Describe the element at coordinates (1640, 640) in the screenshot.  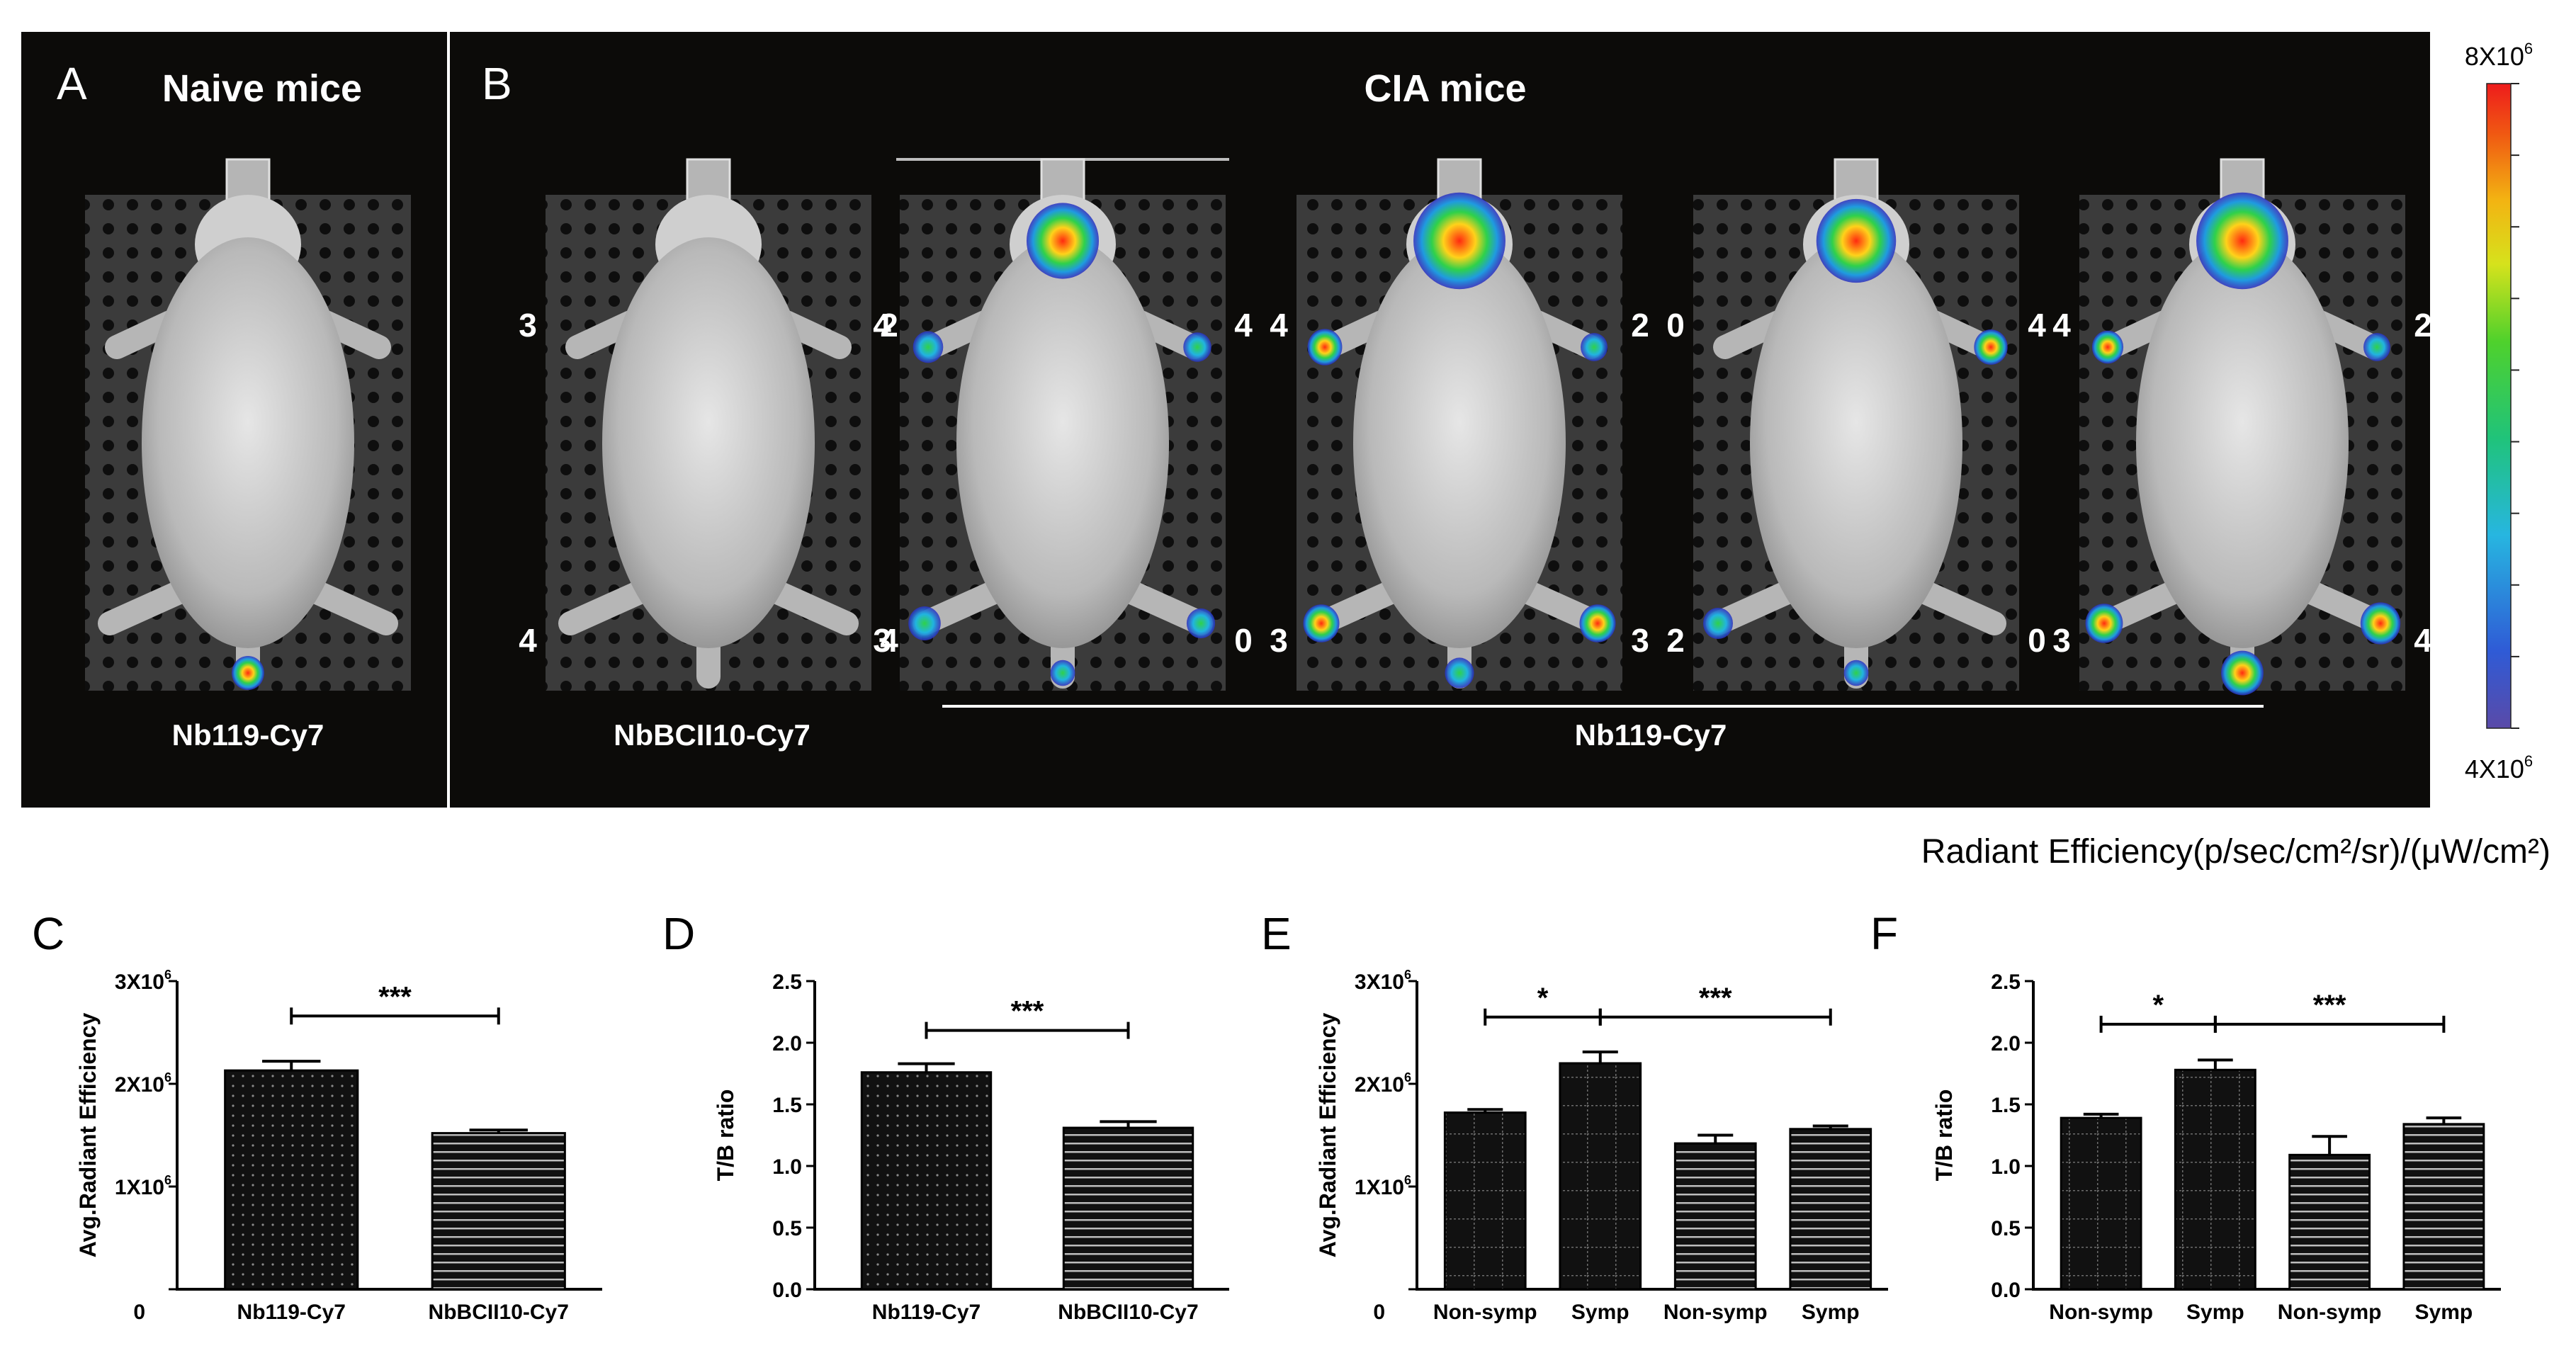
I see `score-right-hind: 3` at that location.